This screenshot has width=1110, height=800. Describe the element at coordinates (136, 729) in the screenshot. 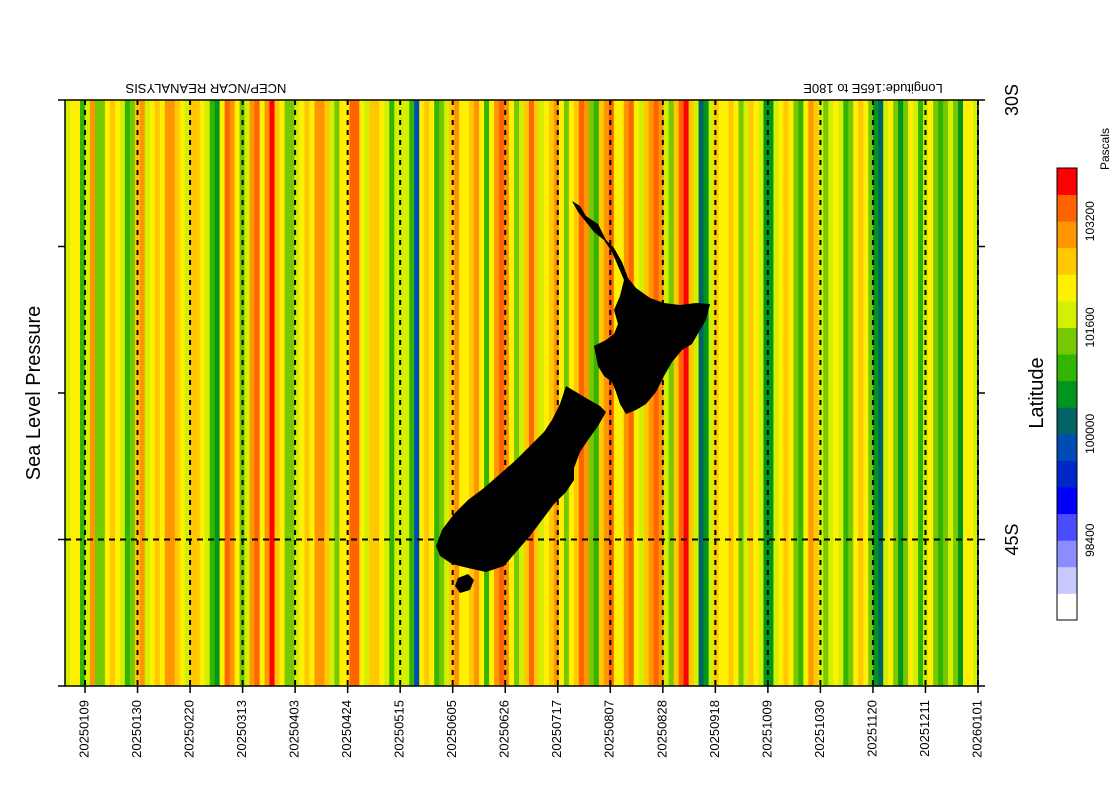

I see `x-tick-label: 20250130` at that location.